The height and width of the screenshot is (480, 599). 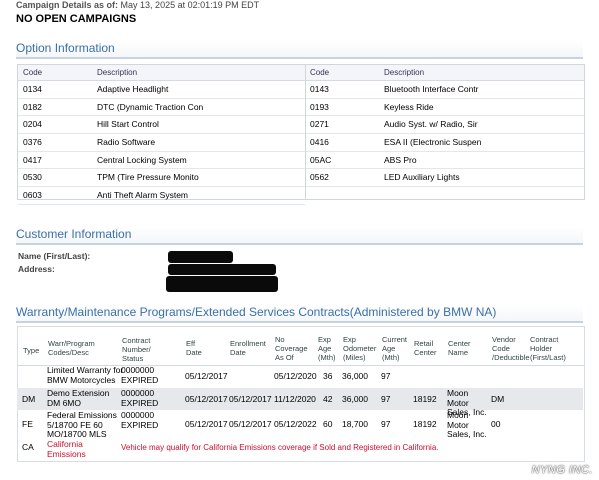 What do you see at coordinates (295, 424) in the screenshot?
I see `row-no-coverage: 05/12/2022` at bounding box center [295, 424].